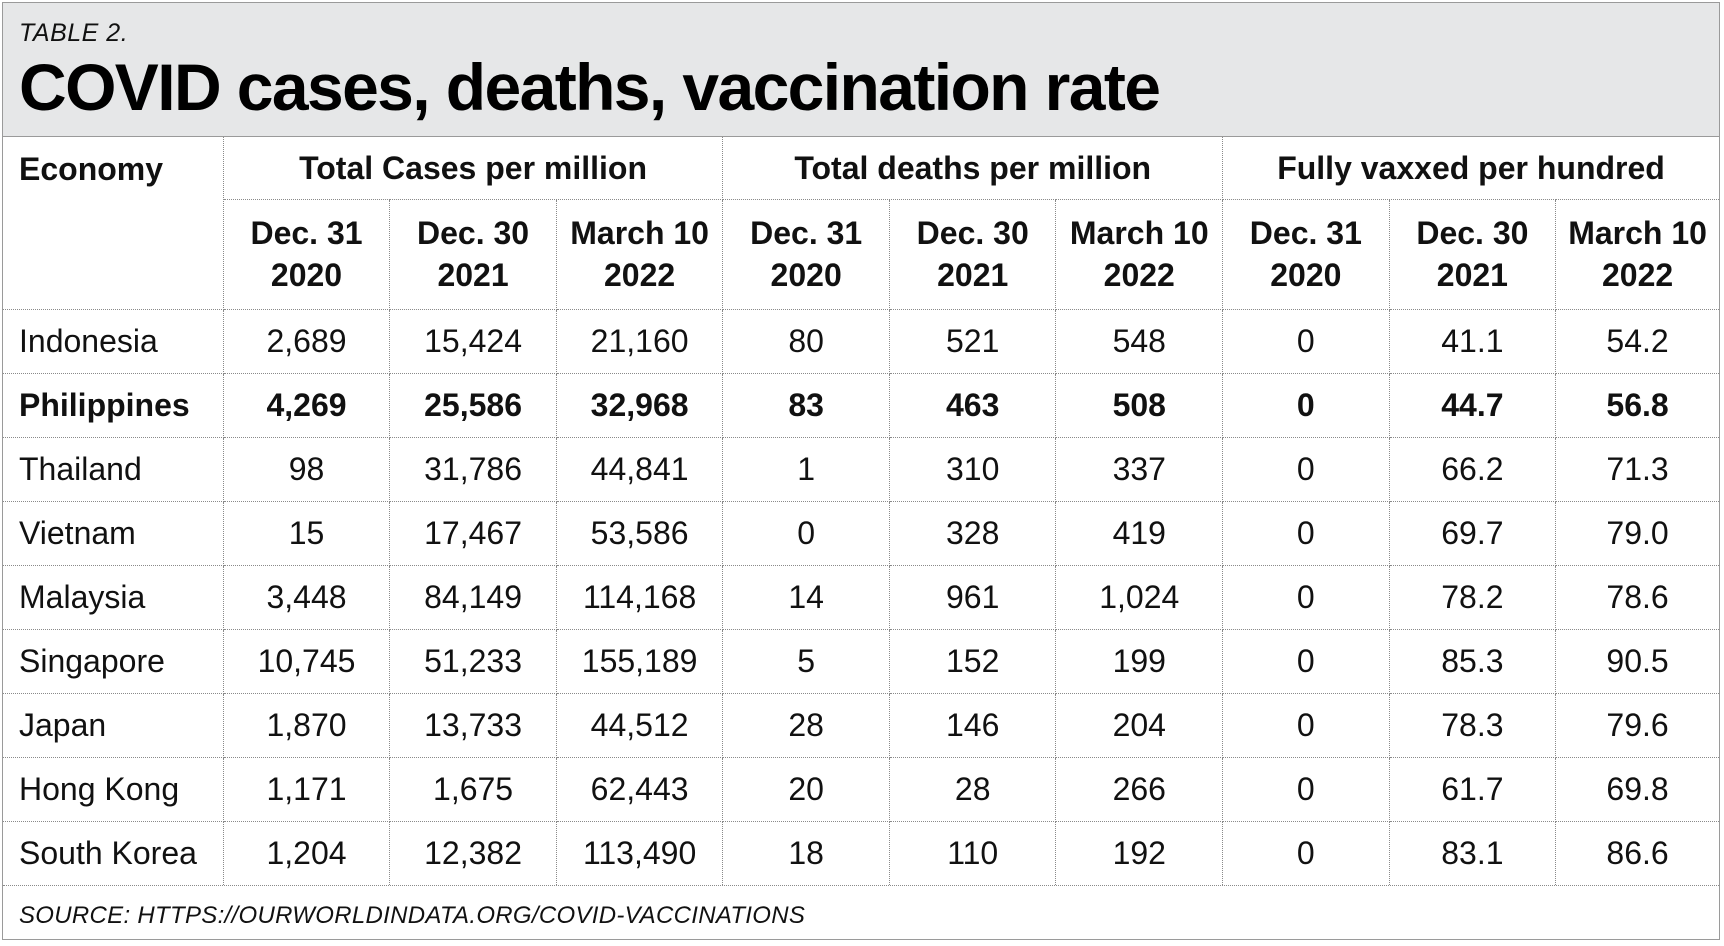  I want to click on value-cell: 1,024, so click(1139, 597).